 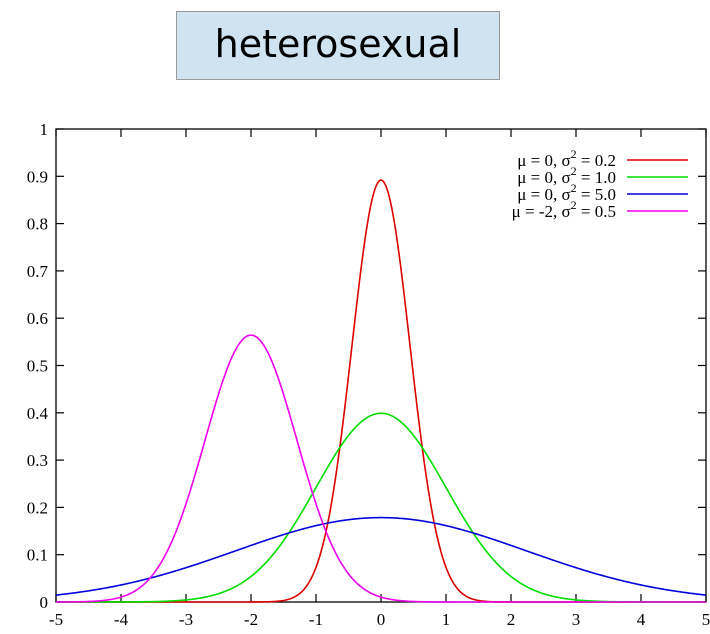 What do you see at coordinates (37, 460) in the screenshot?
I see `y-tick-label: 0.3` at bounding box center [37, 460].